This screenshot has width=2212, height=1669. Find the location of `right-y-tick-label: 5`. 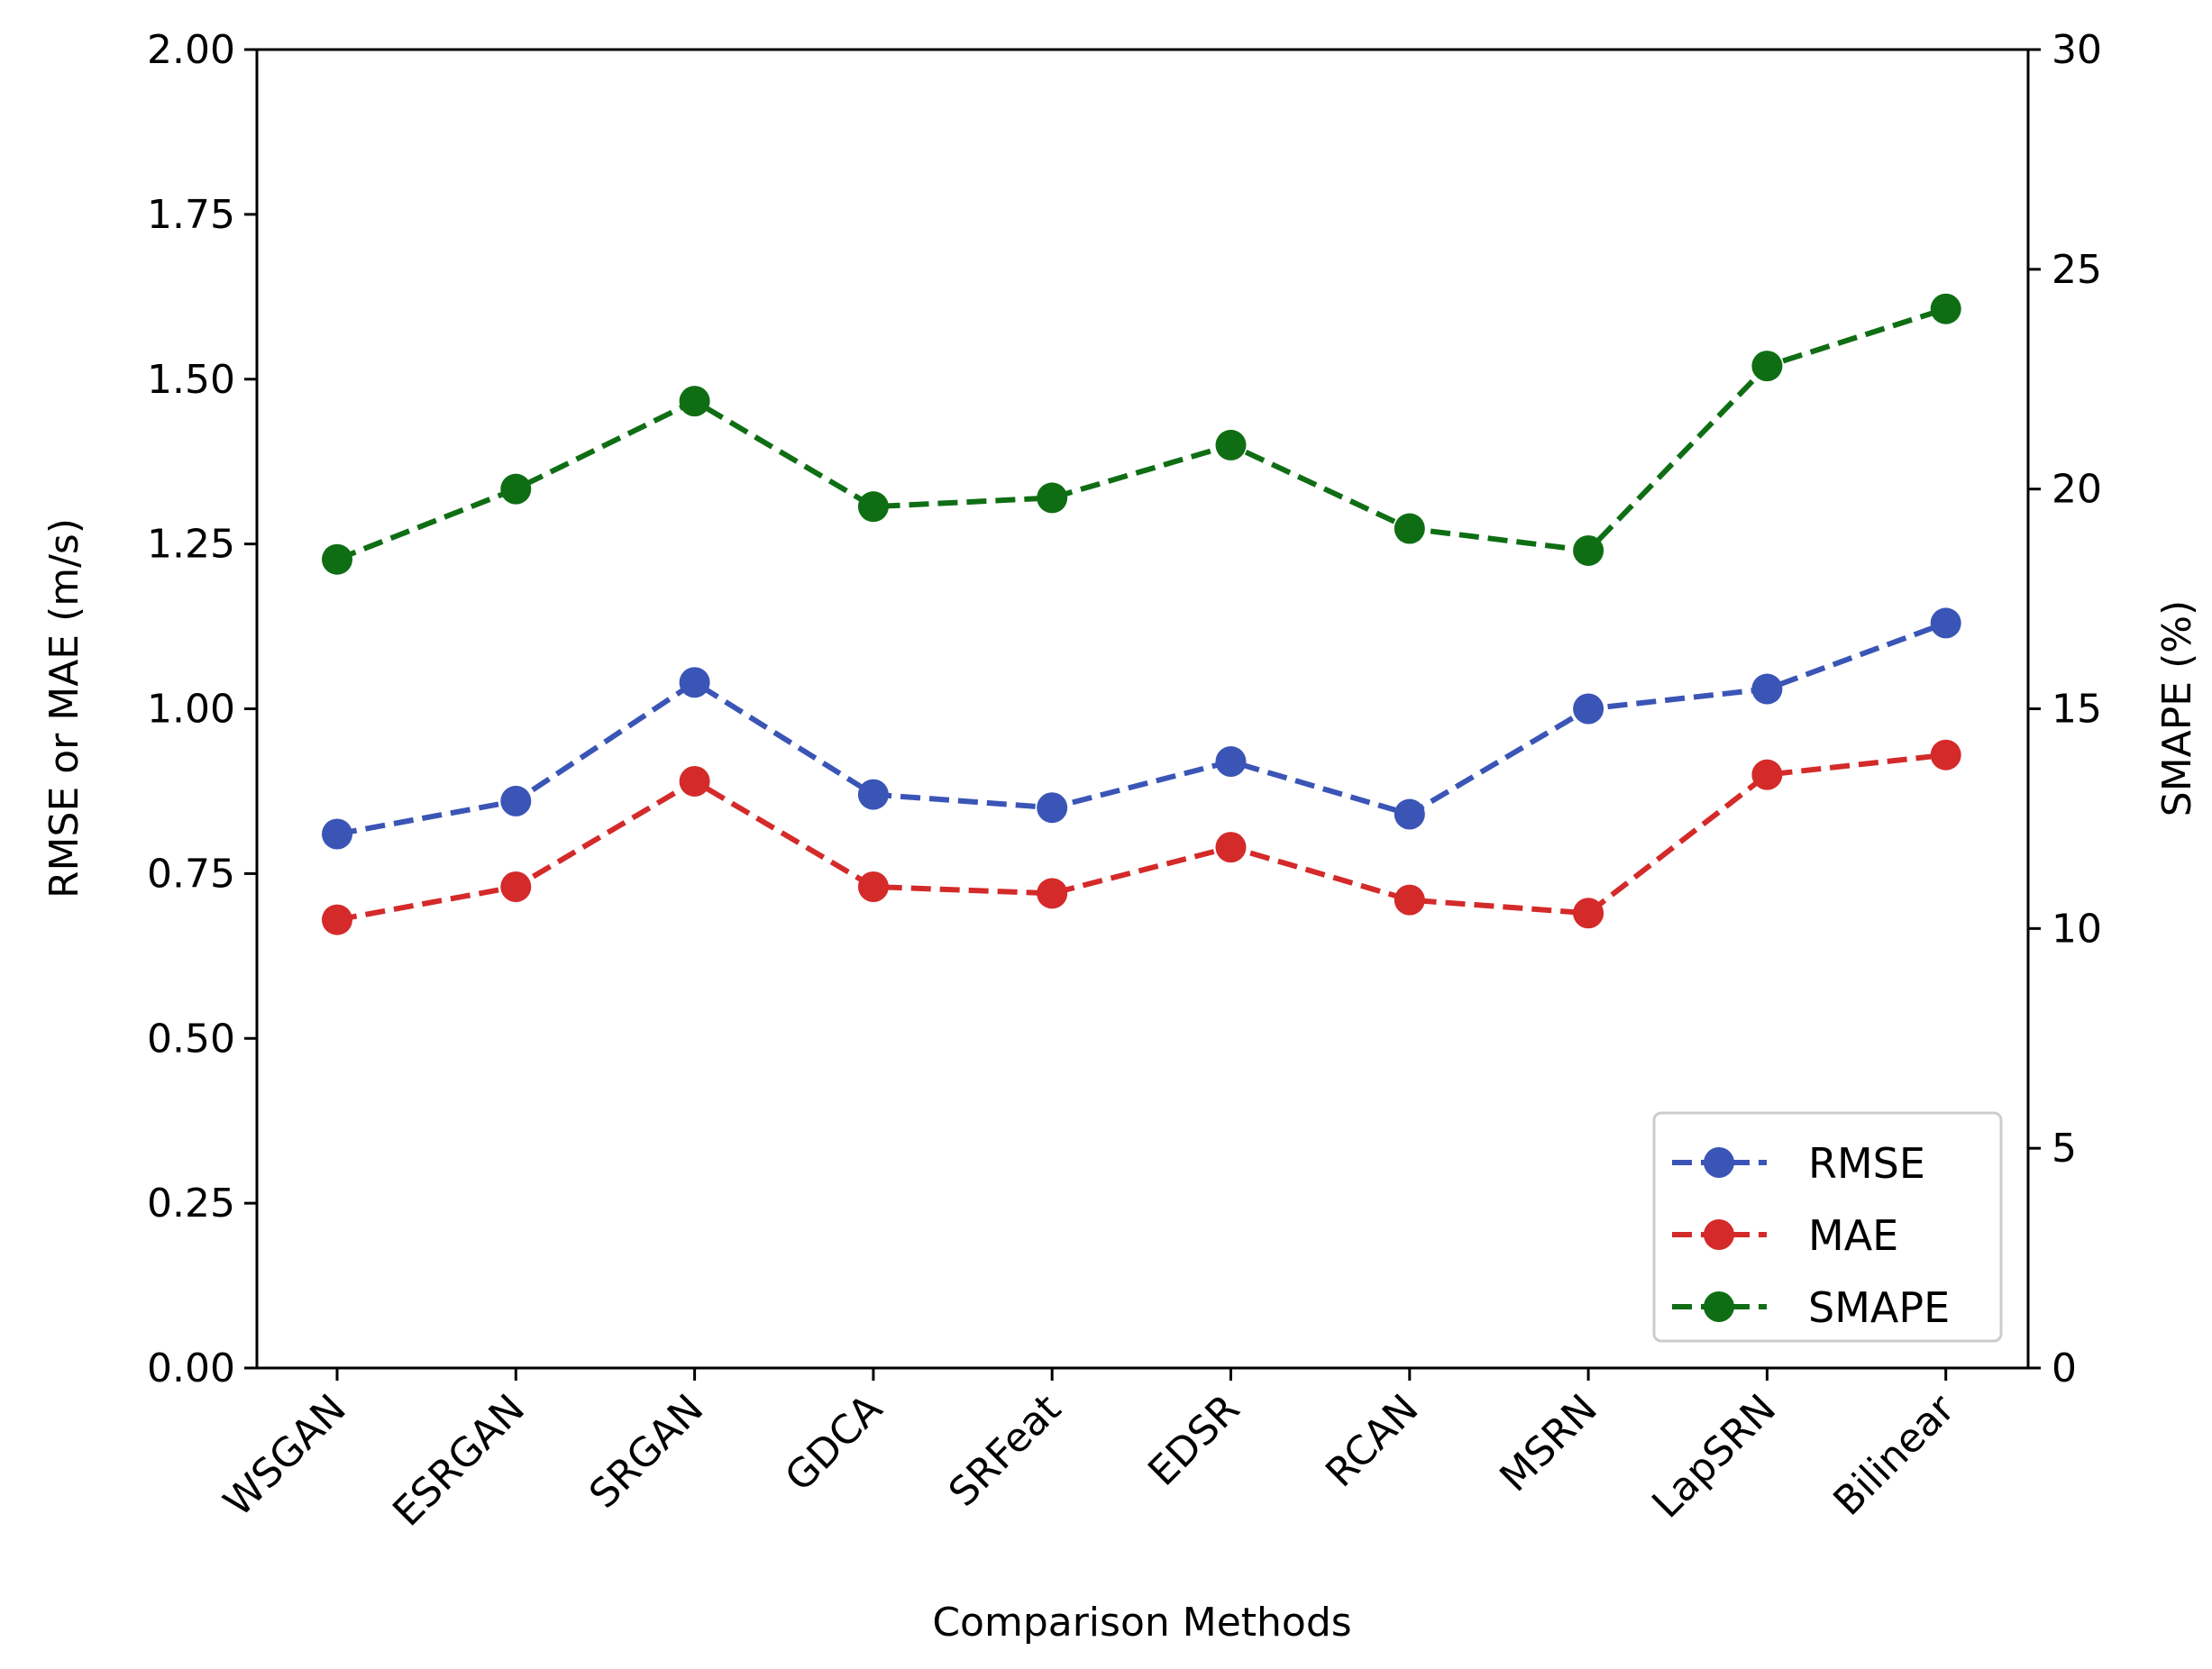

right-y-tick-label: 5 is located at coordinates (2064, 1149).